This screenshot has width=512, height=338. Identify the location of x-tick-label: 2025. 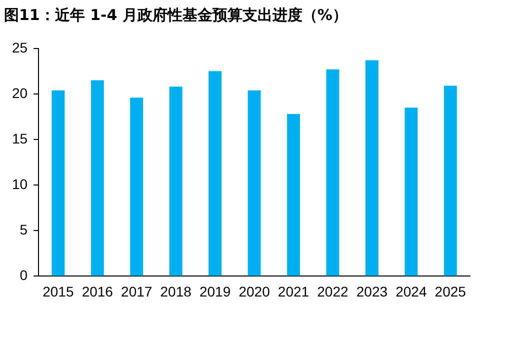
(450, 291).